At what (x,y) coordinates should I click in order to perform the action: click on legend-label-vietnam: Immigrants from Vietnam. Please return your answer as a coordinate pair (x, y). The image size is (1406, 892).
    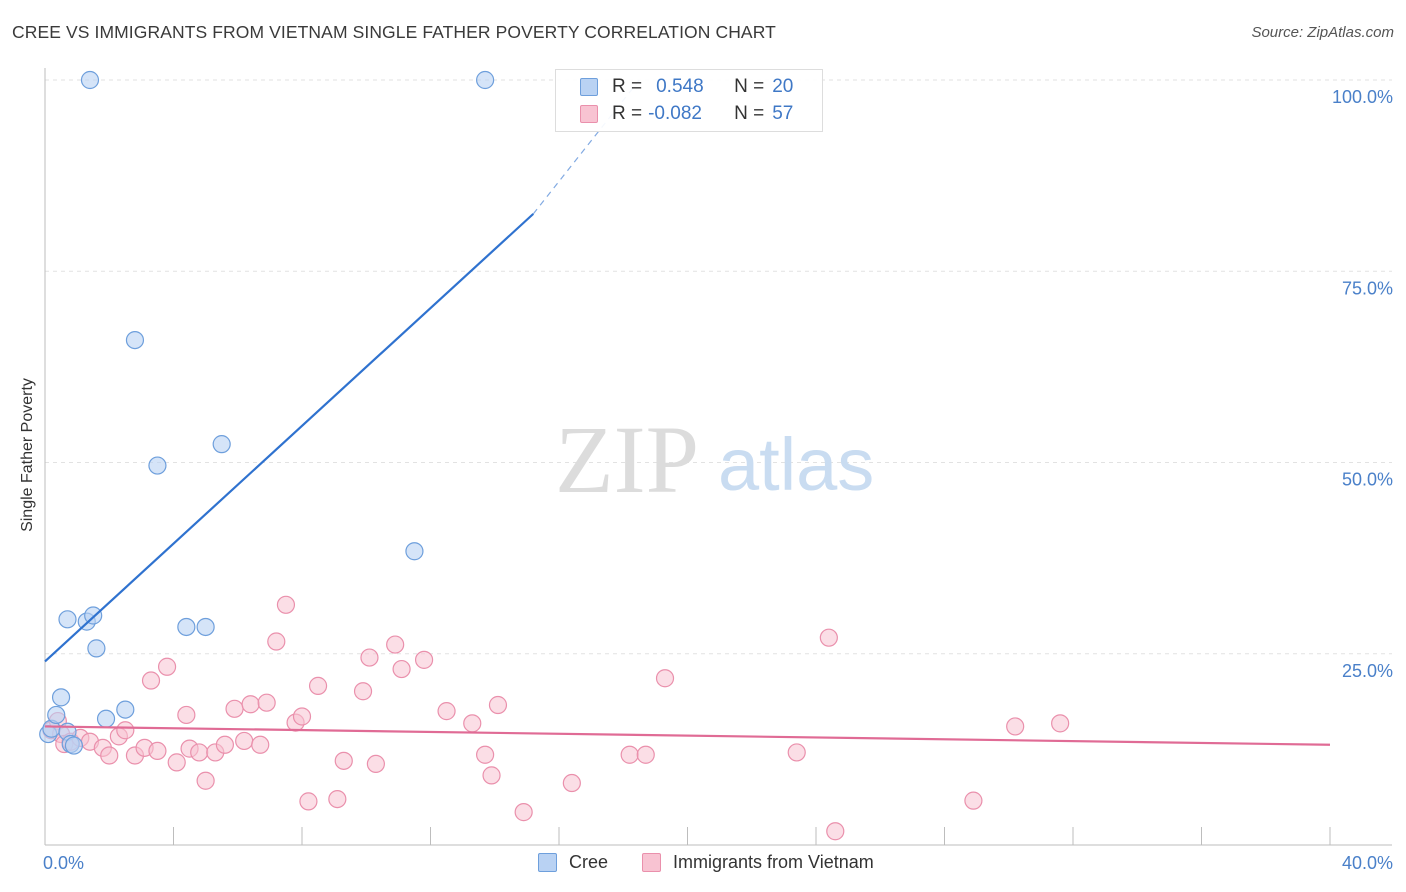
    Looking at the image, I should click on (773, 862).